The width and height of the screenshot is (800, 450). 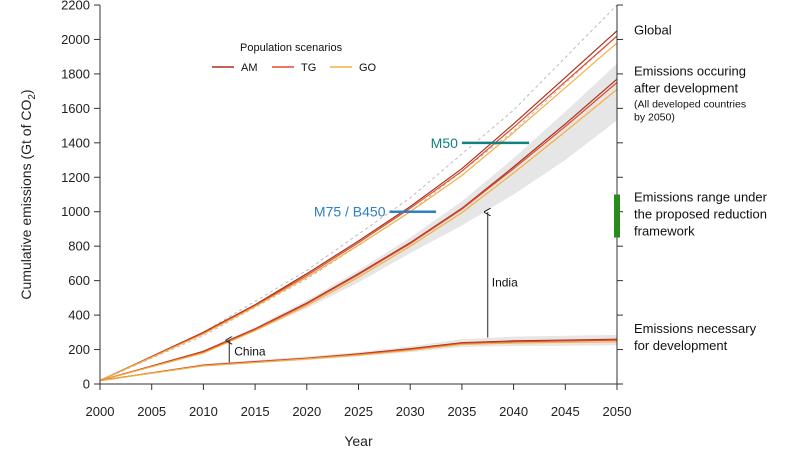 What do you see at coordinates (75, 6) in the screenshot?
I see `y-tick-label: 2200` at bounding box center [75, 6].